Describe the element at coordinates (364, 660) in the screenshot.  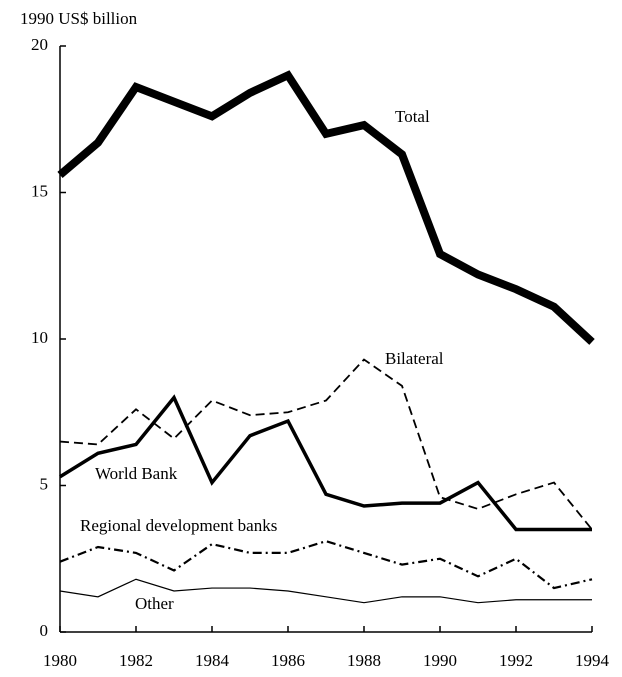
I see `x-tick-label: 1988` at that location.